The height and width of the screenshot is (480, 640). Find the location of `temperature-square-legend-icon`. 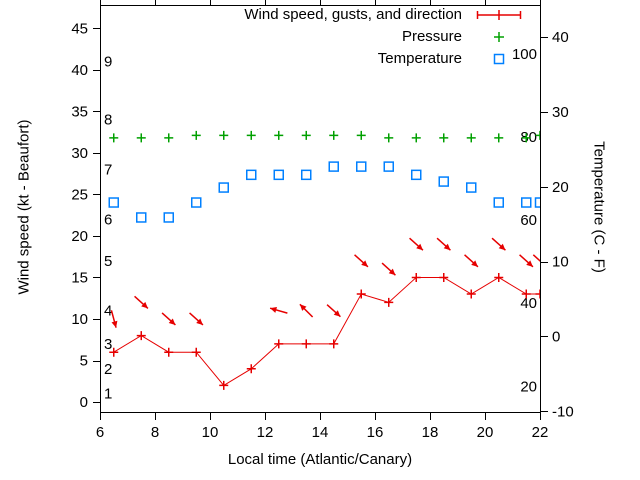

temperature-square-legend-icon is located at coordinates (499, 59).